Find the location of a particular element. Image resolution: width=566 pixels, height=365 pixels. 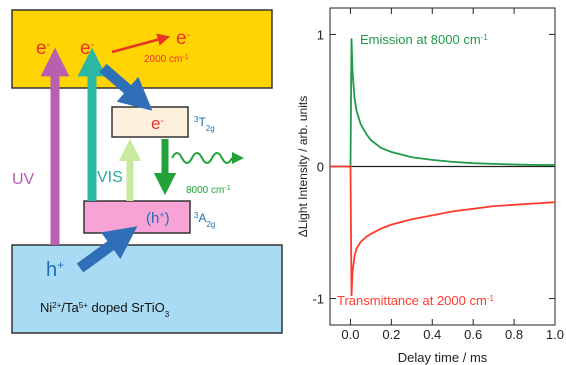

x-tick-label: 0.4 is located at coordinates (432, 334).